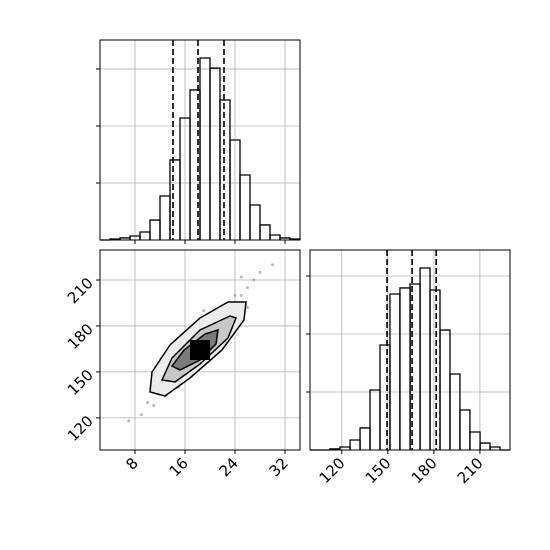  I want to click on y-tick-label: 180, so click(80, 336).